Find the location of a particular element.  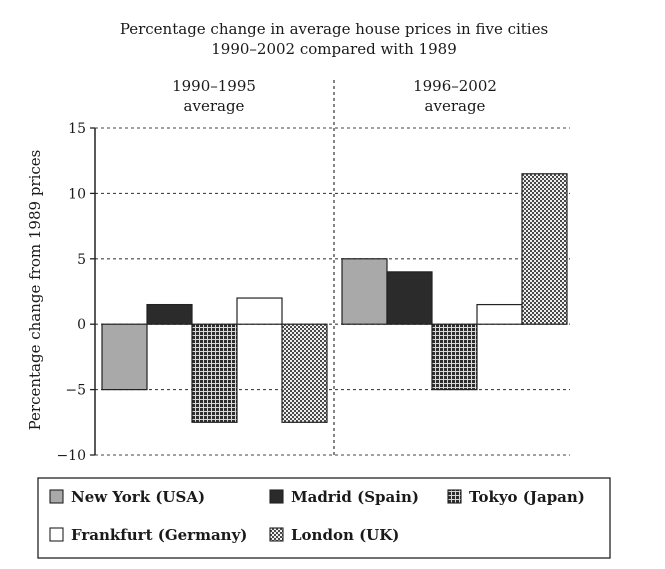

legend-label-tokyo-japan: Tokyo (Japan) is located at coordinates (527, 497).